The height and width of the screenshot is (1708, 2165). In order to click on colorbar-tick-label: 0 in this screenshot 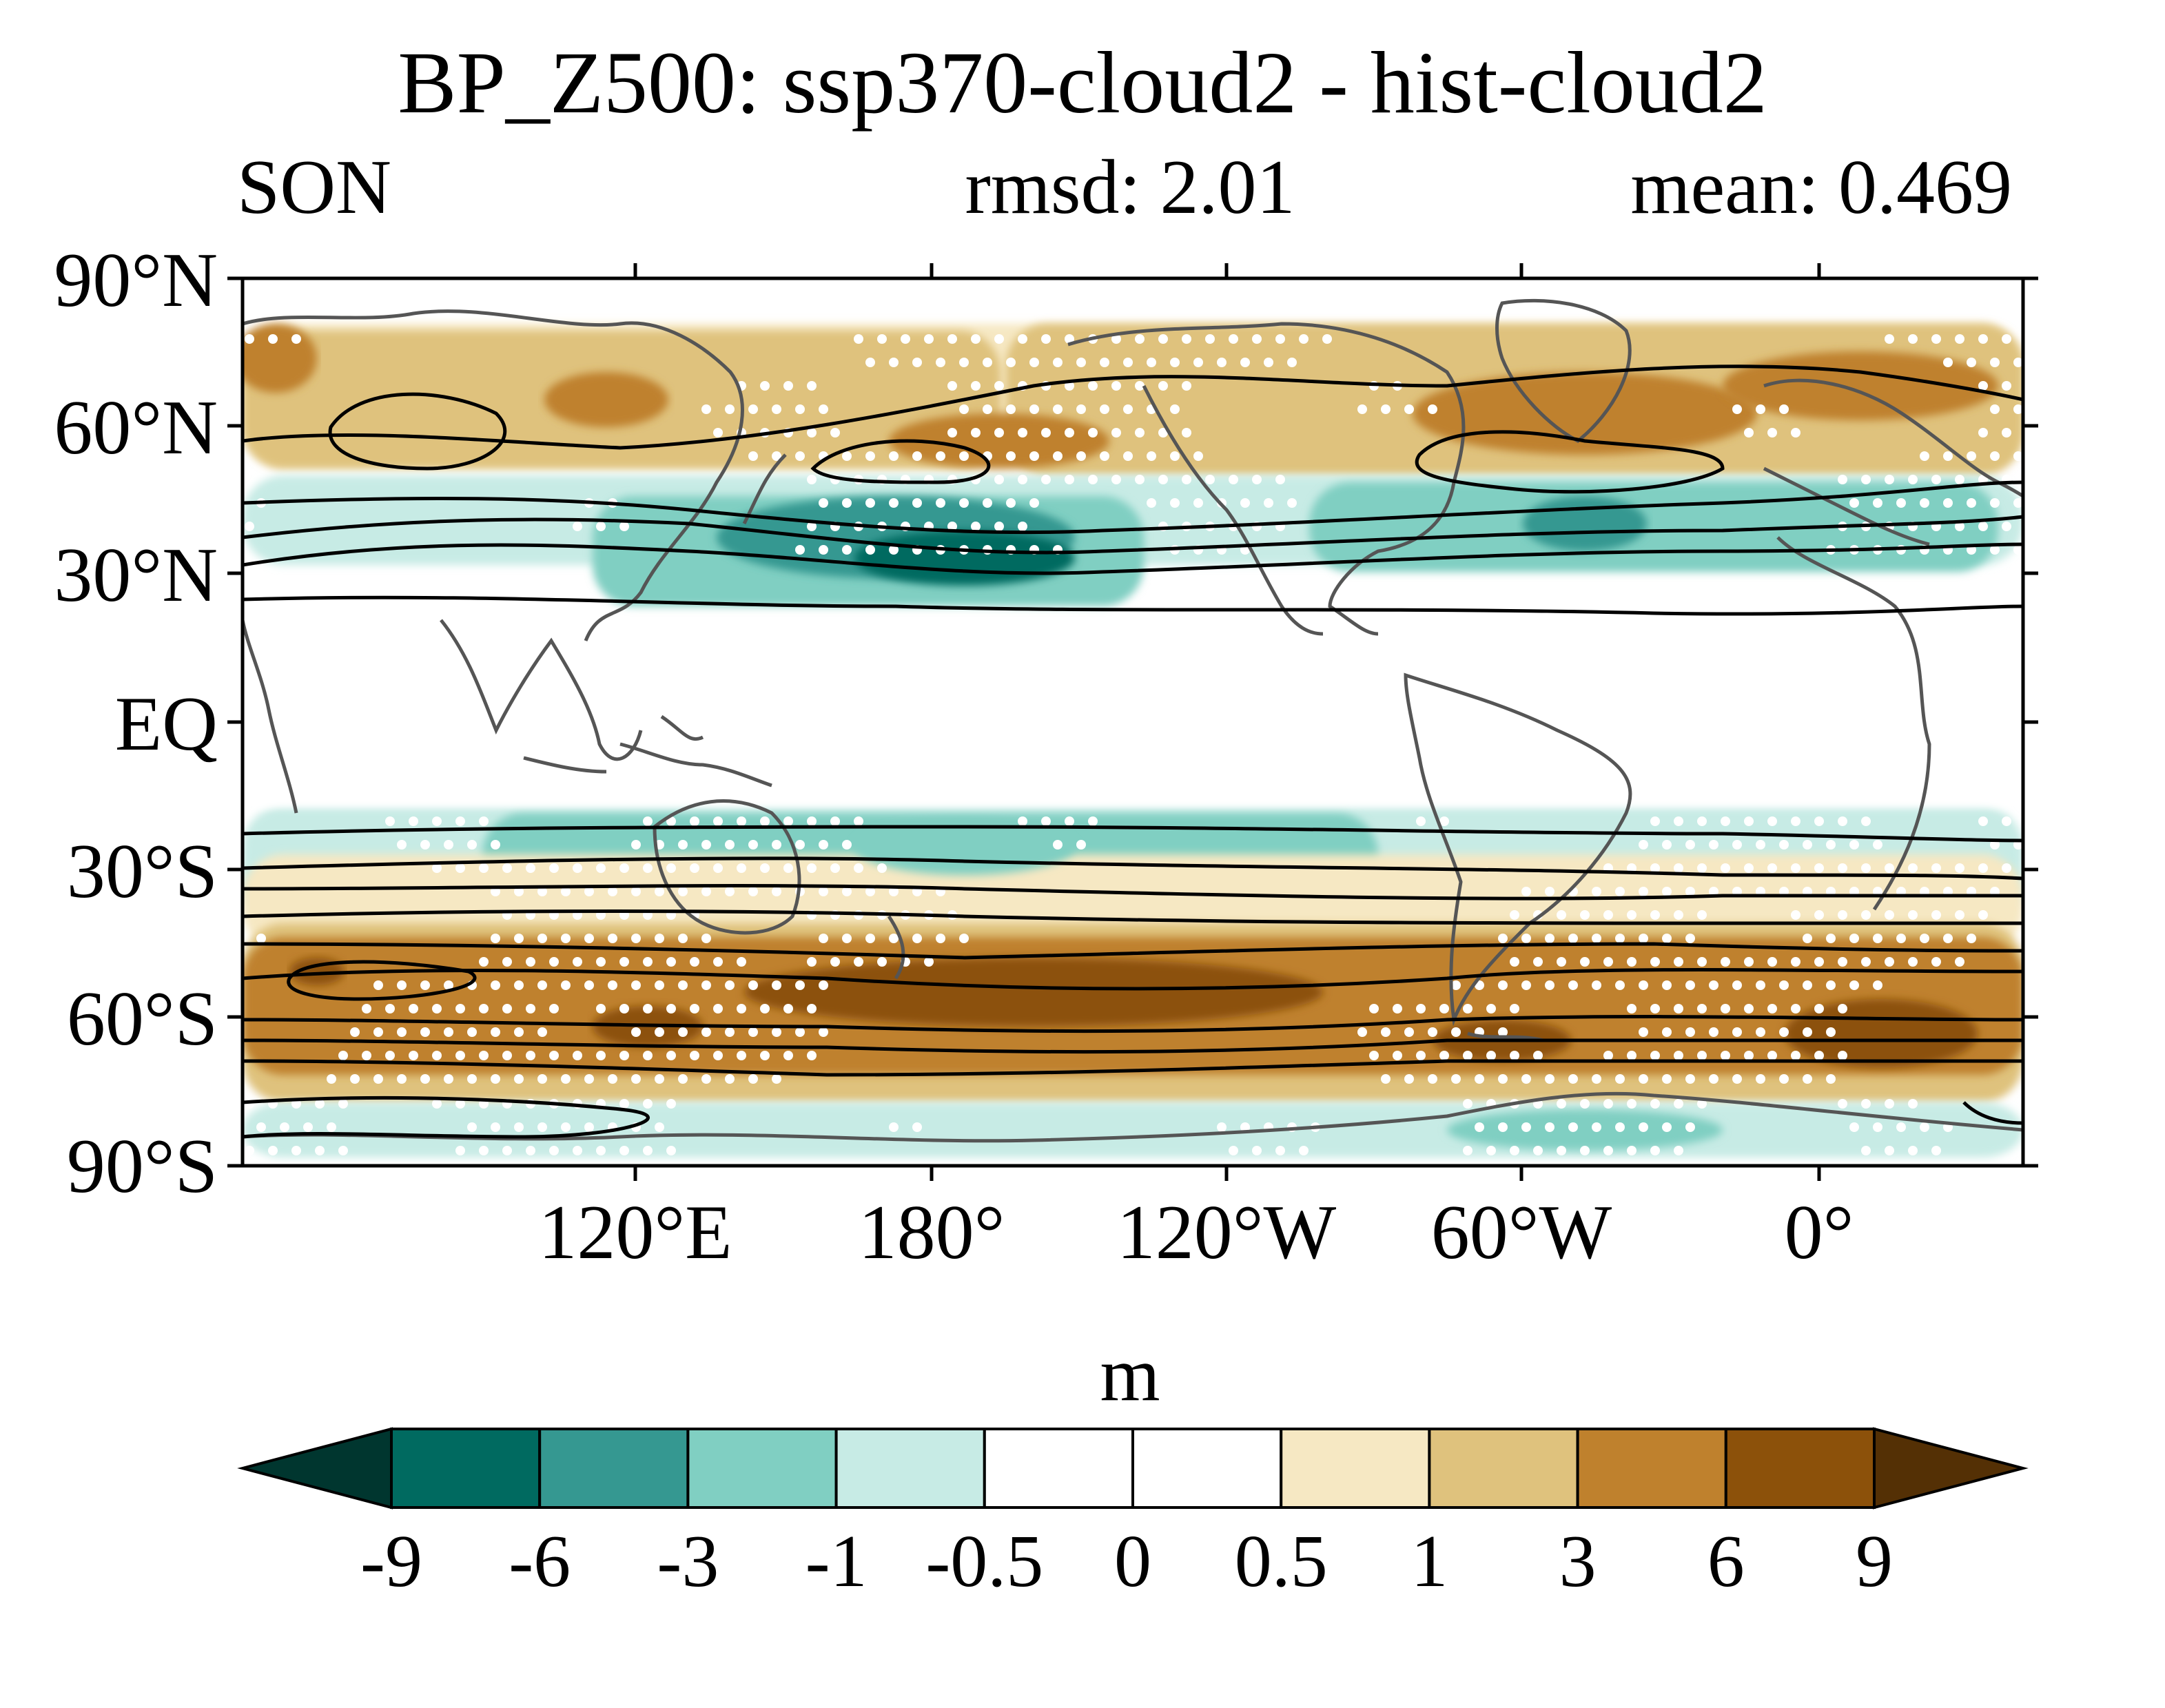, I will do `click(1132, 1562)`.